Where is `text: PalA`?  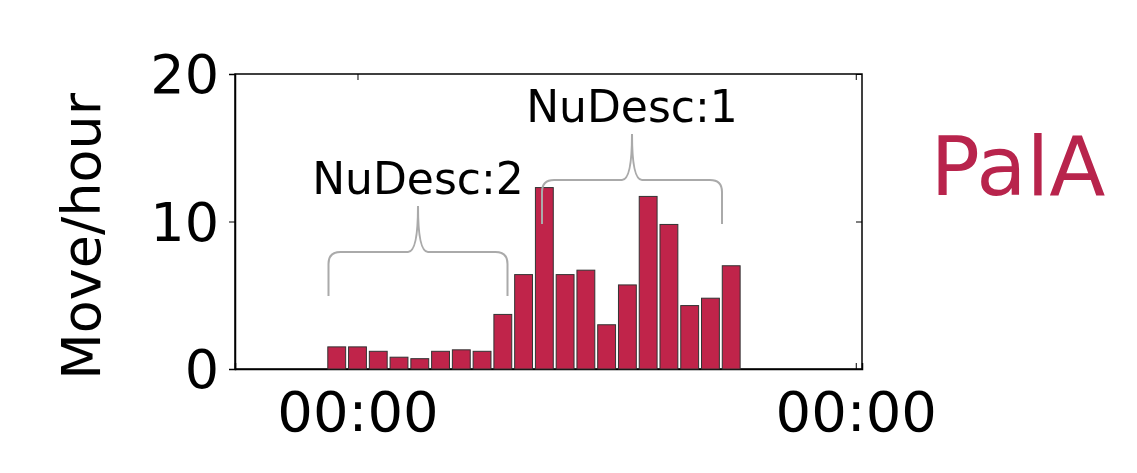 text: PalA is located at coordinates (1018, 166).